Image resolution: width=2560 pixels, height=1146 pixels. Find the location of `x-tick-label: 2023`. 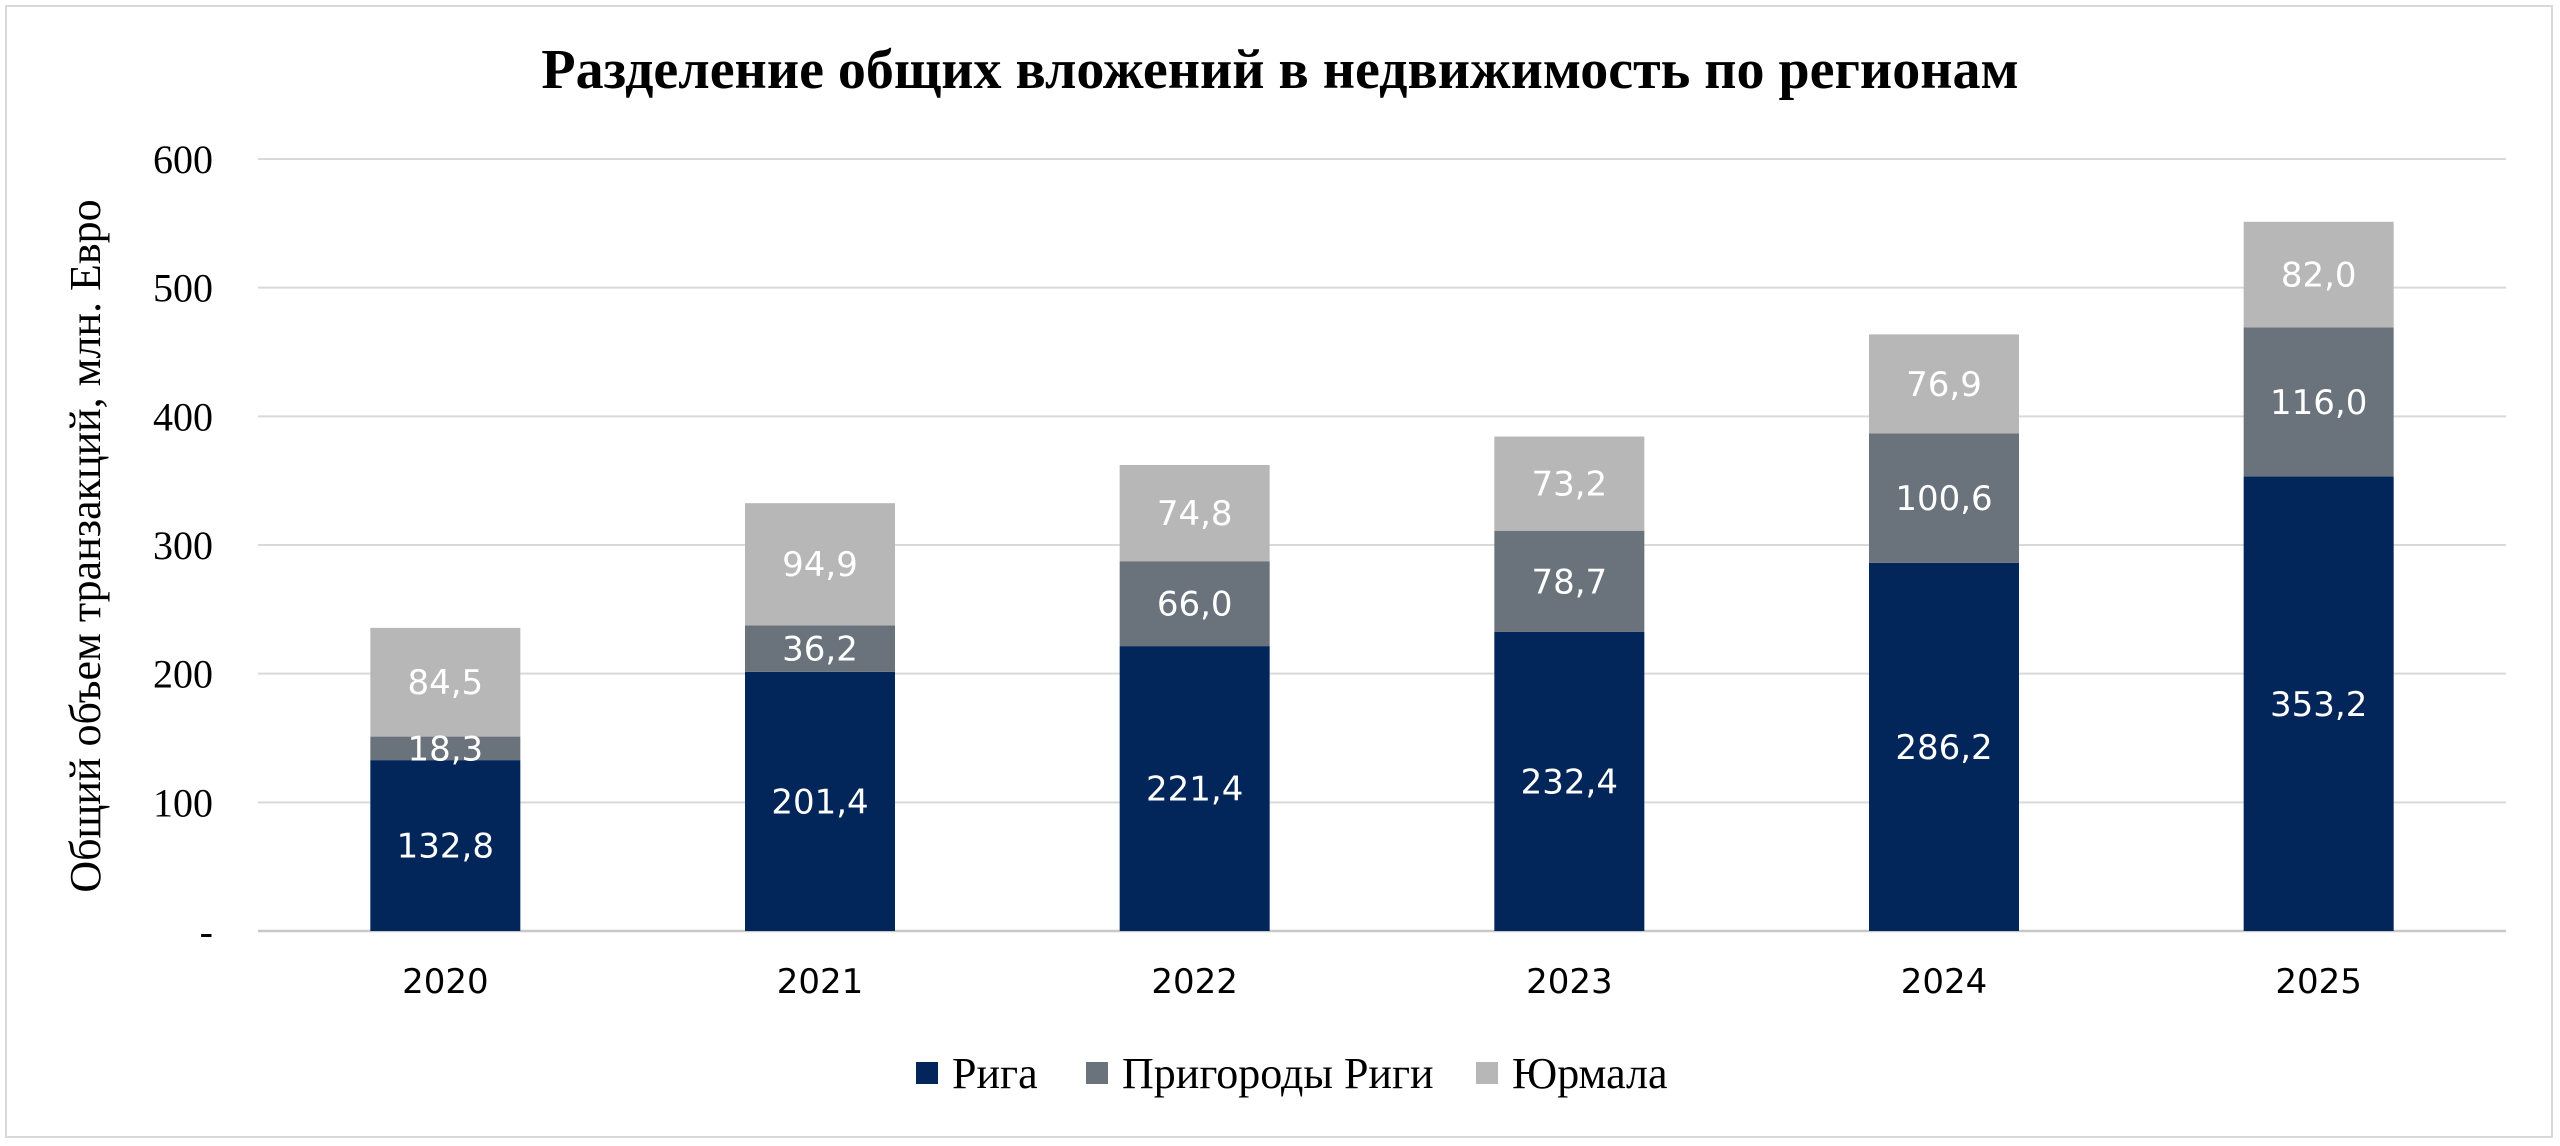

x-tick-label: 2023 is located at coordinates (1569, 982).